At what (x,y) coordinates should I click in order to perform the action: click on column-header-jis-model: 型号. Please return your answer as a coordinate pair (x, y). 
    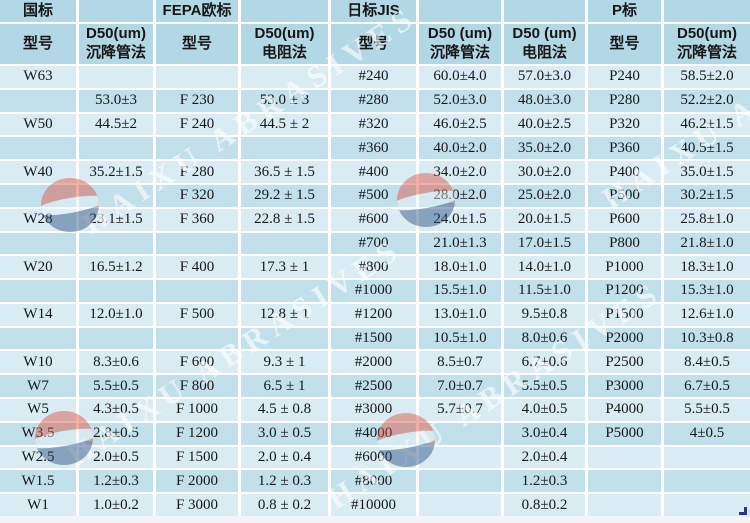
    Looking at the image, I should click on (373, 44).